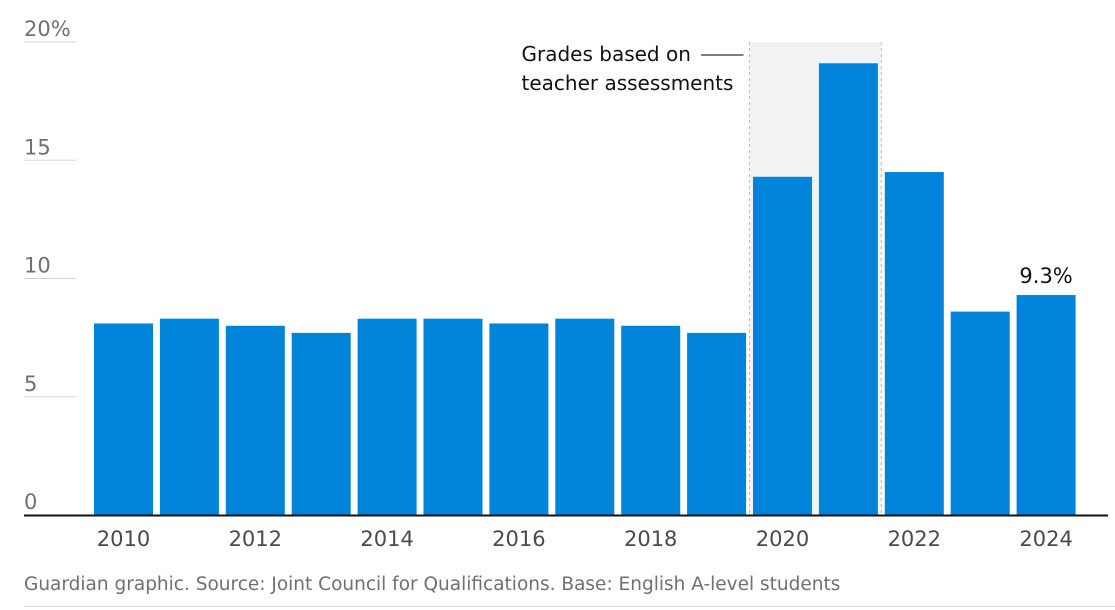 Image resolution: width=1115 pixels, height=610 pixels. What do you see at coordinates (628, 83) in the screenshot?
I see `annotation-line-2: teacher assessments` at bounding box center [628, 83].